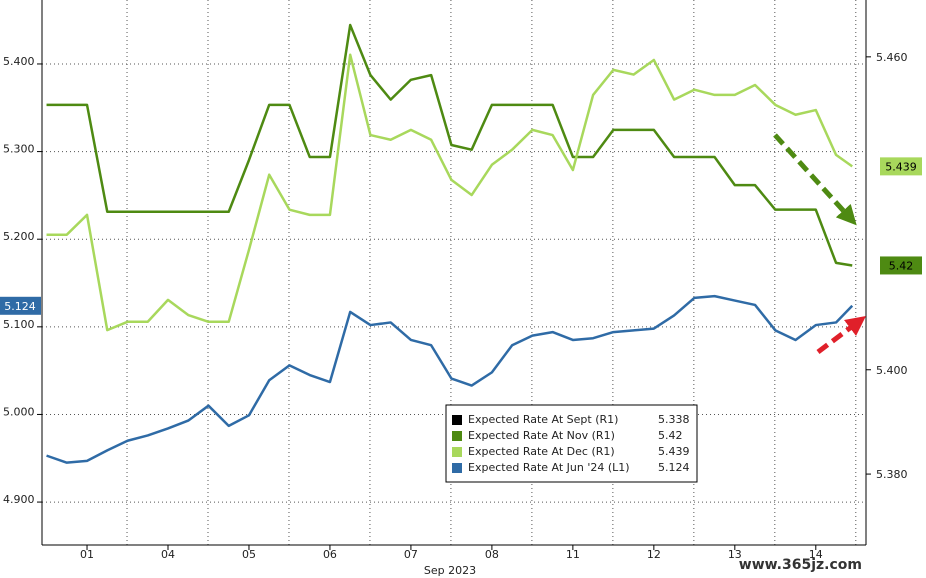 This screenshot has height=578, width=926. Describe the element at coordinates (674, 419) in the screenshot. I see `legend-value: 5.338` at that location.